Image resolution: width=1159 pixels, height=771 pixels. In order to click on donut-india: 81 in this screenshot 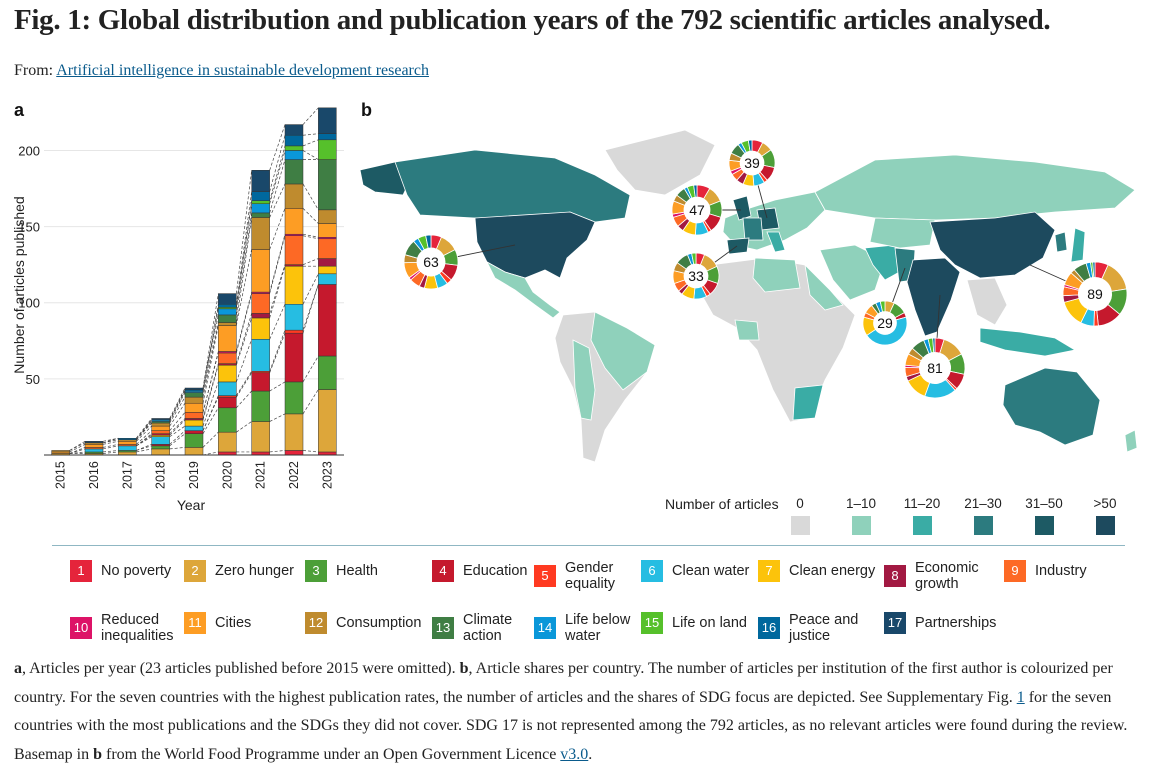, I will do `click(935, 368)`.